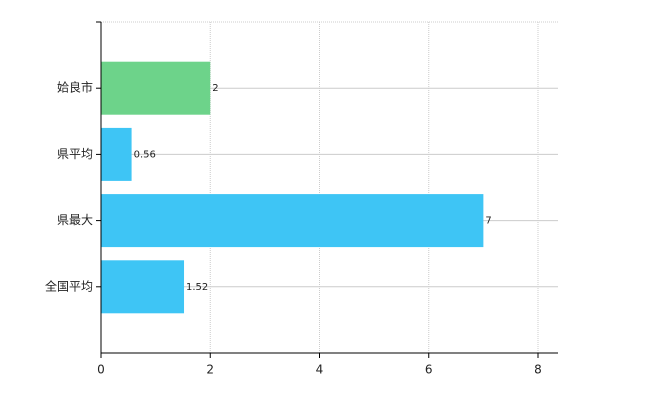 The height and width of the screenshot is (400, 650). I want to click on value-label: 1.52, so click(197, 287).